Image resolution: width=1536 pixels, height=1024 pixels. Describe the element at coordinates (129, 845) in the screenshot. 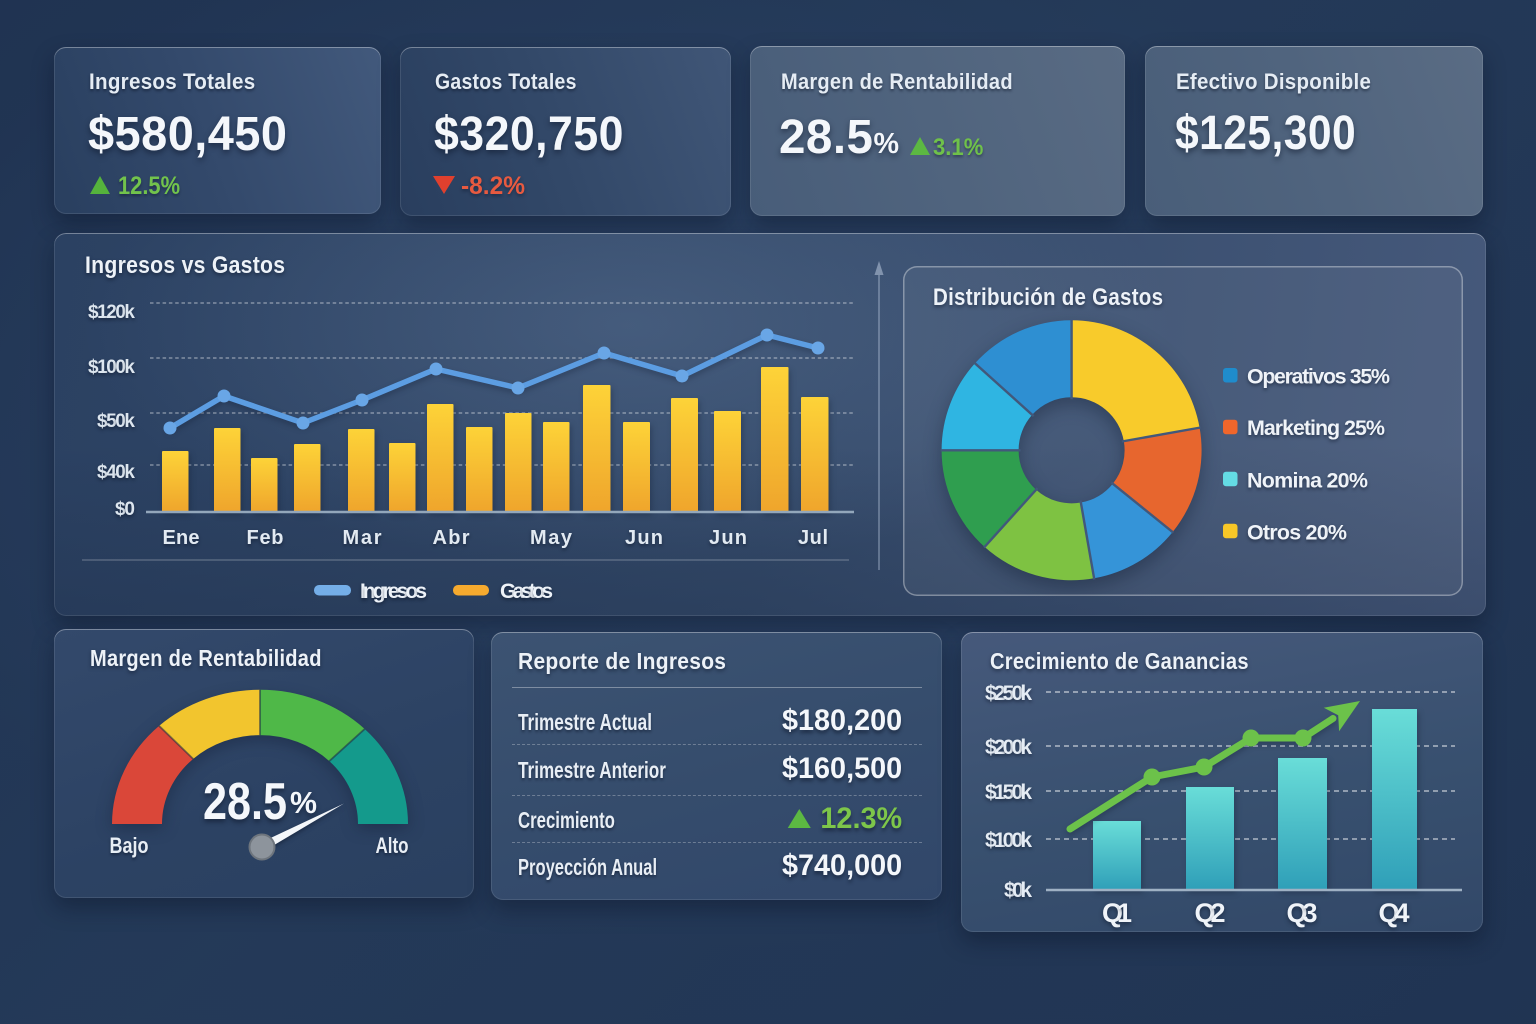

I see `svg-text: Bajo` at that location.